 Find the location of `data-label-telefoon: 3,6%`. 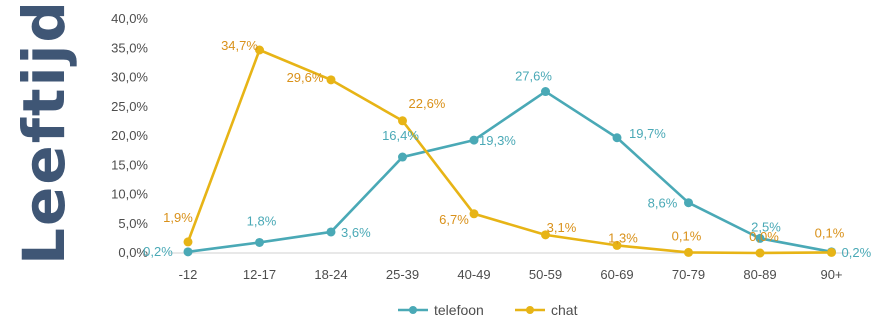

data-label-telefoon: 3,6% is located at coordinates (356, 232).